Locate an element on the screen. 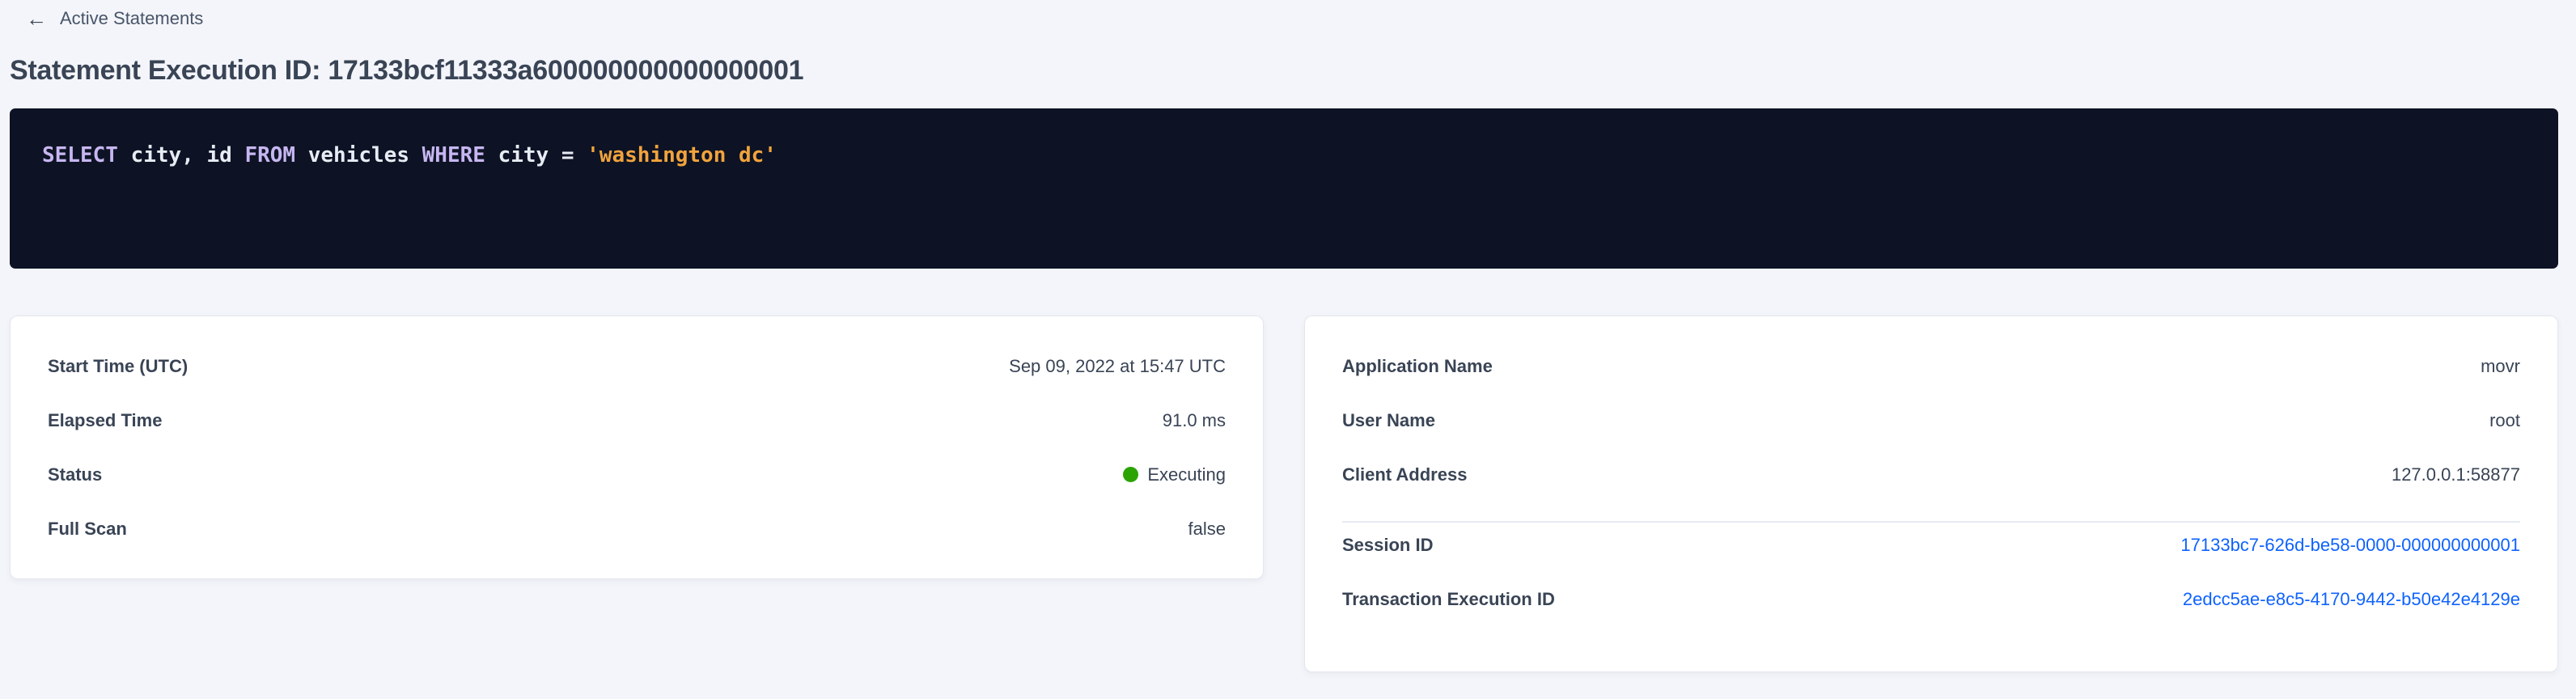 The height and width of the screenshot is (699, 2576). card-divider is located at coordinates (1931, 522).